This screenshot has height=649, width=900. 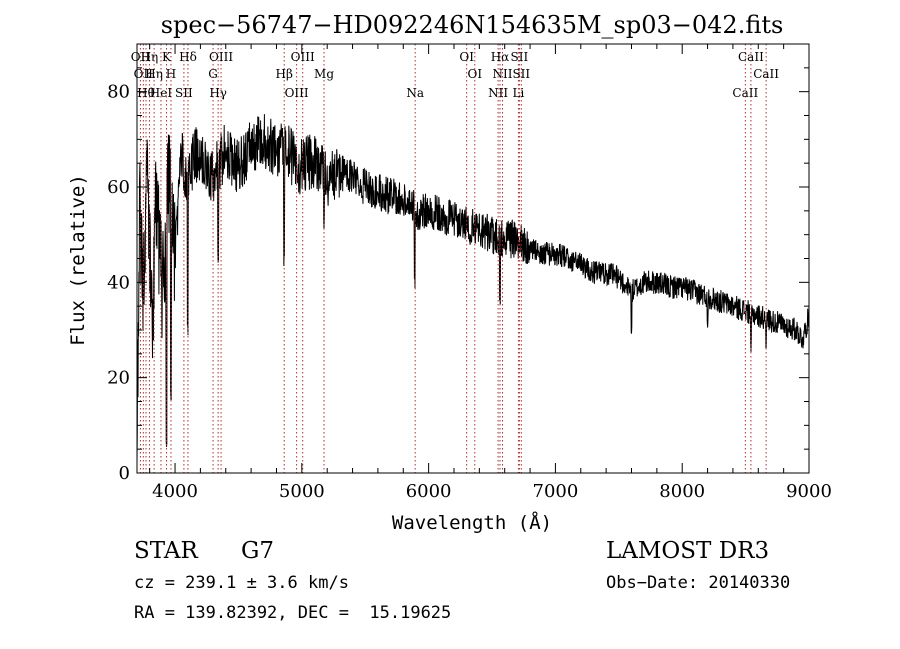 I want to click on reference-line-label-11: Hγ, so click(x=218, y=93).